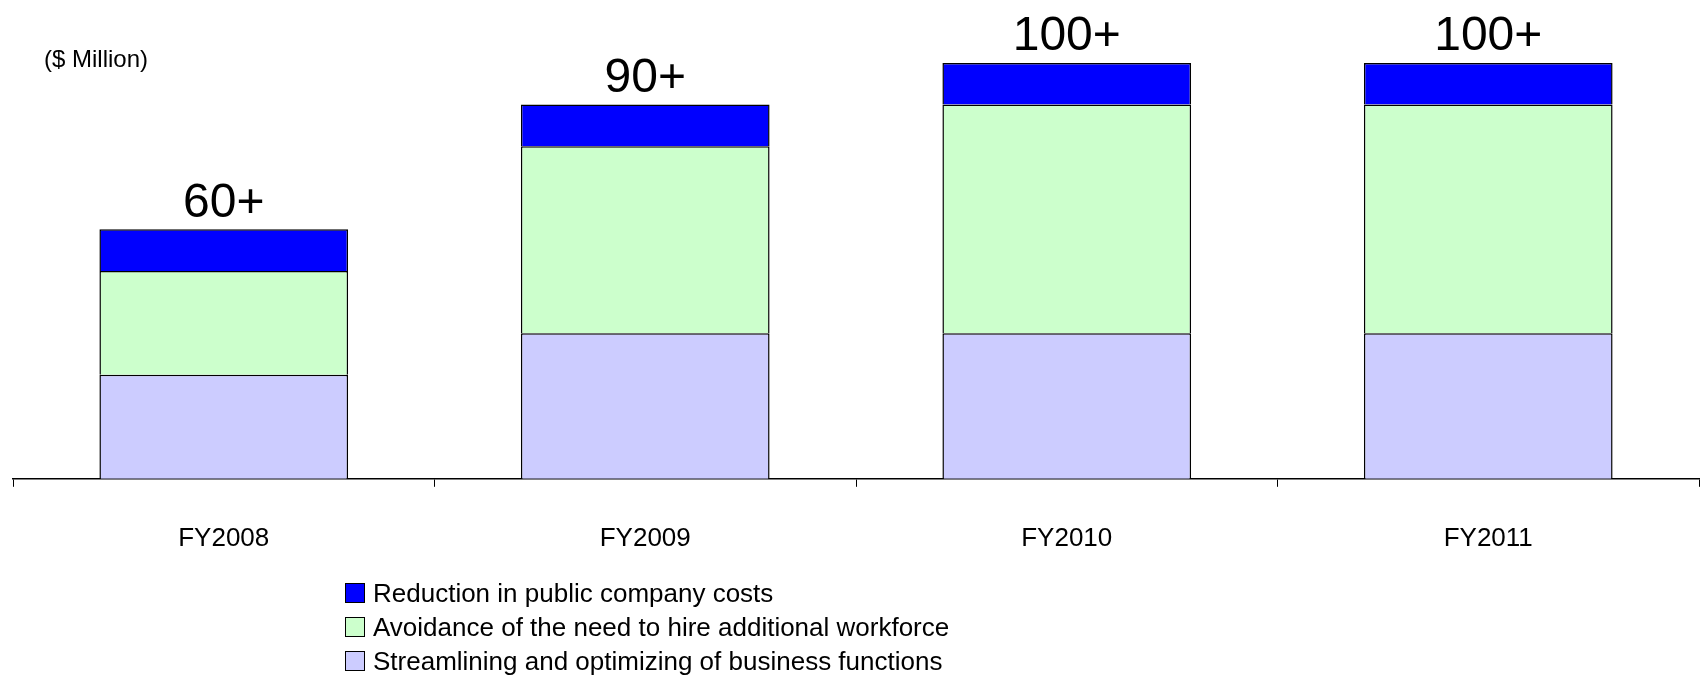  Describe the element at coordinates (661, 627) in the screenshot. I see `legend-label: Avoidance of the need to hire additional workforce` at that location.